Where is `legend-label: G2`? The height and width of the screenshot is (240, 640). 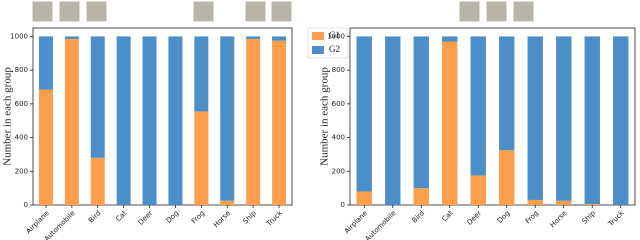
legend-label: G2 is located at coordinates (334, 49).